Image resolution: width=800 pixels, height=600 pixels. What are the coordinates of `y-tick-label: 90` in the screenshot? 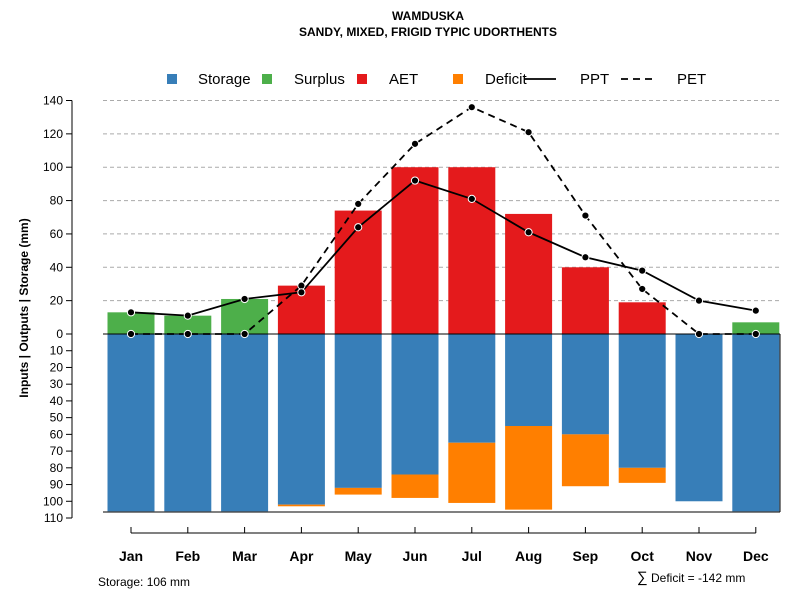 It's located at (57, 485).